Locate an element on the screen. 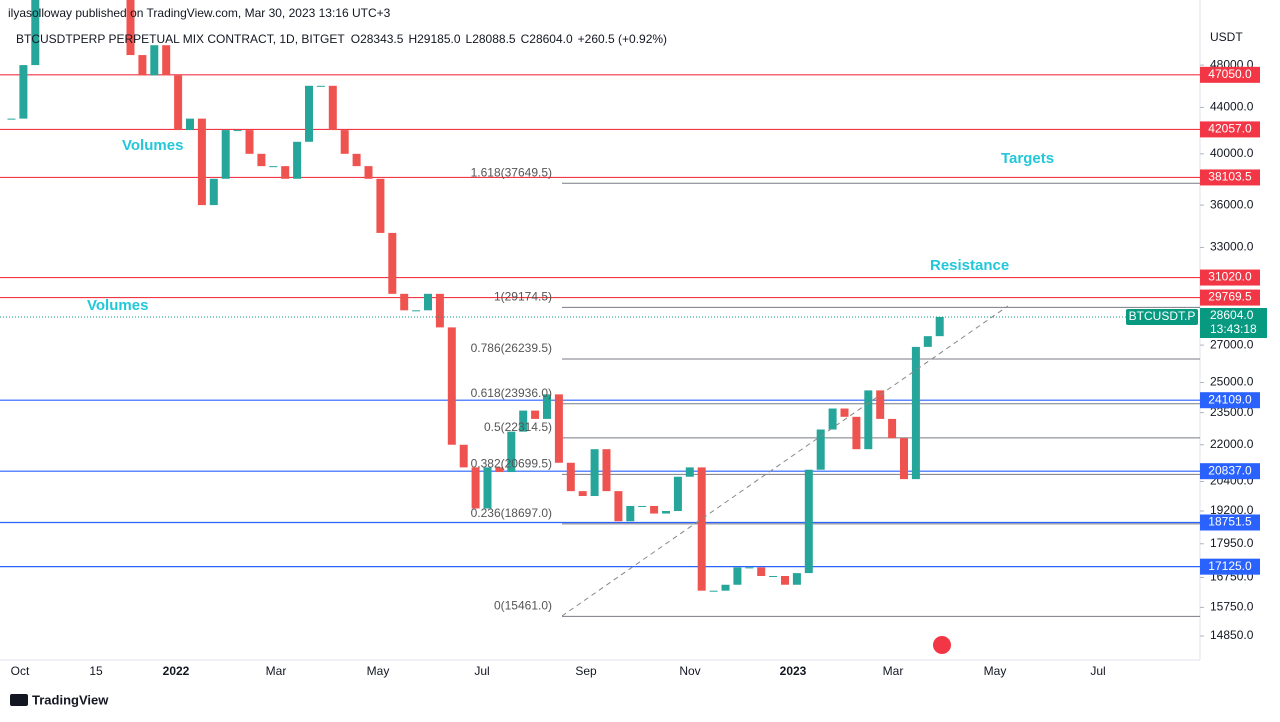  y-tick-label: 15750.0 is located at coordinates (1232, 607).